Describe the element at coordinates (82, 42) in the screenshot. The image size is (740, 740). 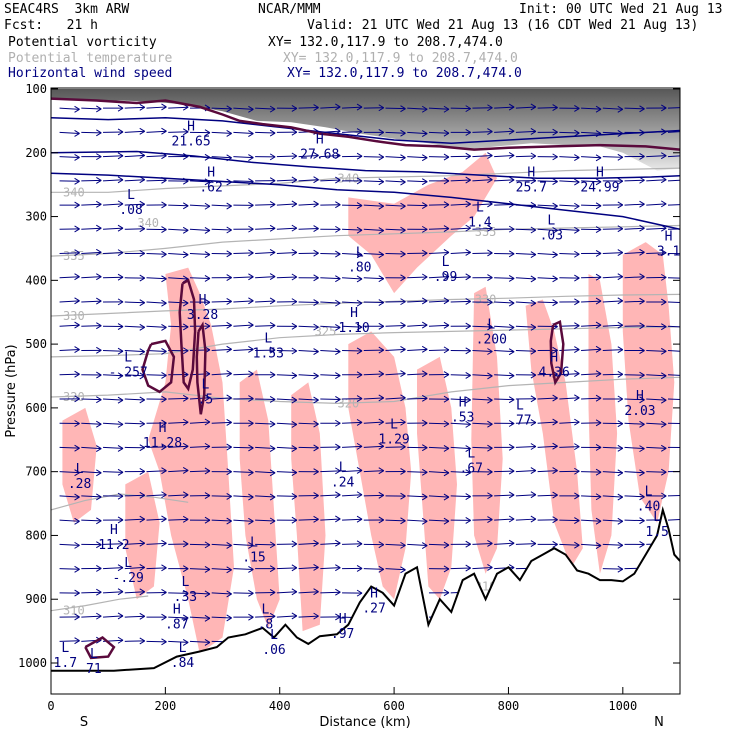
I see `field-name-pv: Potential vorticity` at that location.